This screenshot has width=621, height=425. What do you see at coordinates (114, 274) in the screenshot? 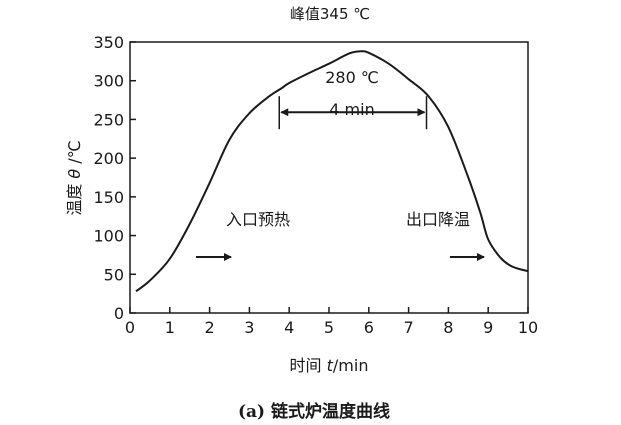
I see `y-tick-label: 50` at bounding box center [114, 274].